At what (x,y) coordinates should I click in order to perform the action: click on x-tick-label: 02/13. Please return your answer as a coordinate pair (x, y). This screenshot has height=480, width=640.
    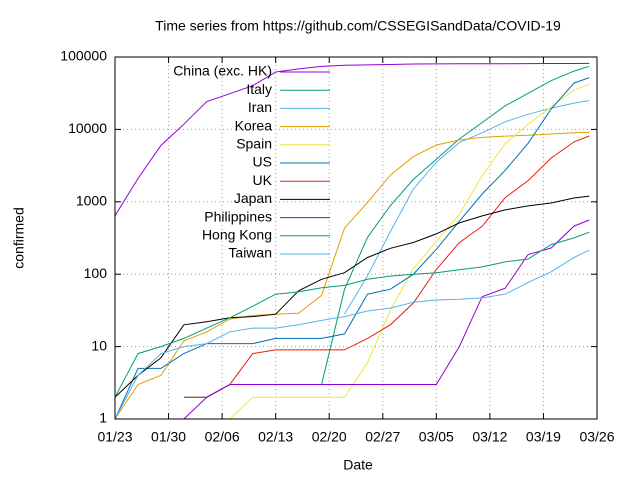
    Looking at the image, I should click on (275, 437).